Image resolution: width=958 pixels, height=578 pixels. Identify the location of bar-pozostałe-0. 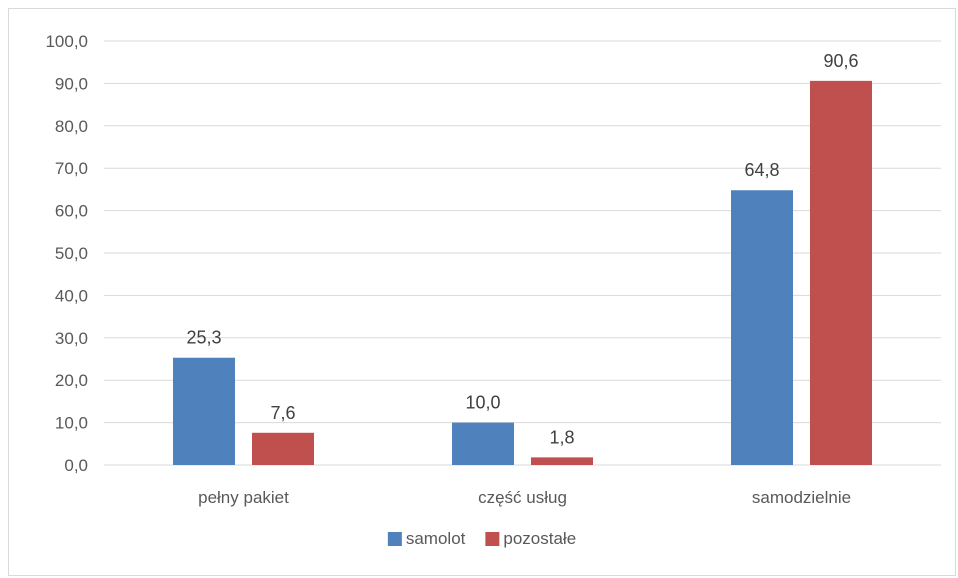
(283, 448).